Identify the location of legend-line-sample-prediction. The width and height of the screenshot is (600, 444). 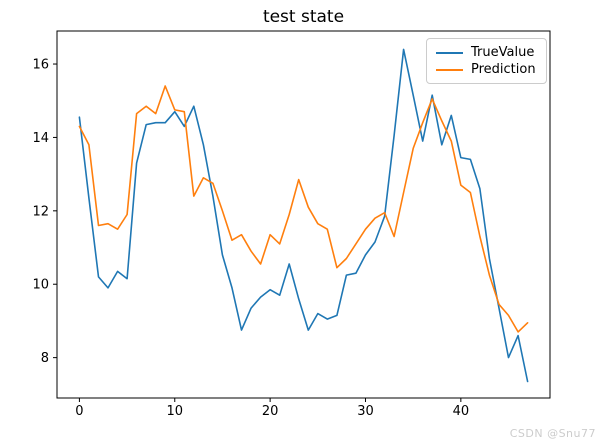
(449, 69).